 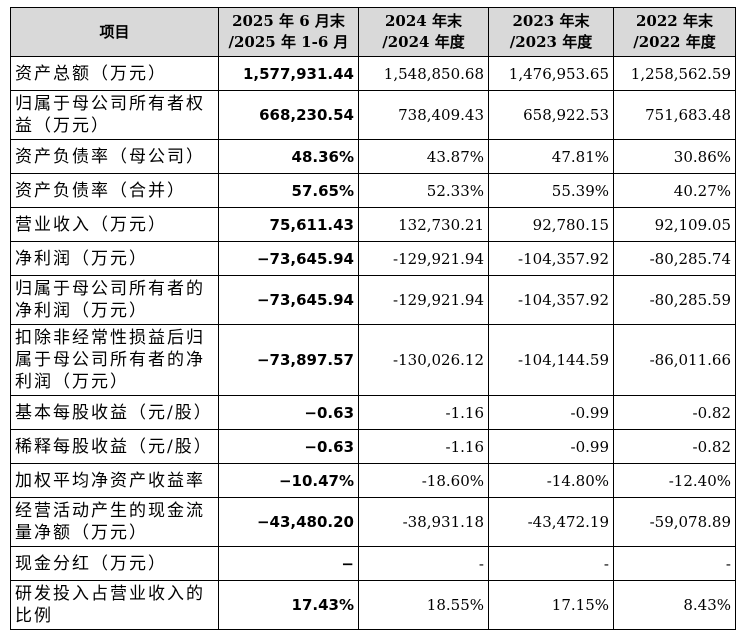 What do you see at coordinates (288, 522) in the screenshot?
I see `cell-value: −43,480.20` at bounding box center [288, 522].